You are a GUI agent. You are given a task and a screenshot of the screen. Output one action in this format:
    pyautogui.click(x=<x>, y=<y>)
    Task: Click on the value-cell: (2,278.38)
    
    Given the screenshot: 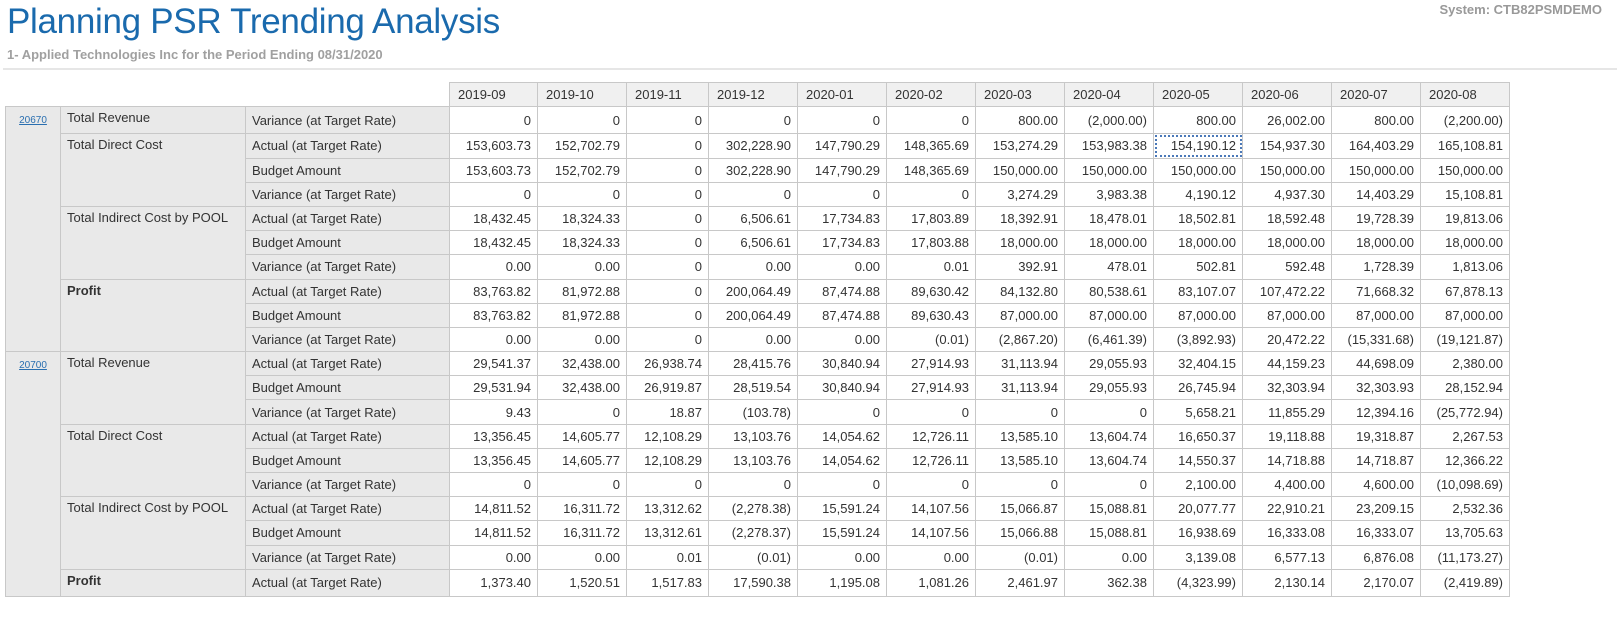 What is the action you would take?
    pyautogui.click(x=753, y=509)
    